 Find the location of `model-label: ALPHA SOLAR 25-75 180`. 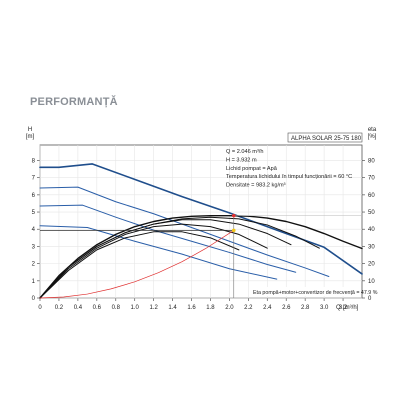

model-label: ALPHA SOLAR 25-75 180 is located at coordinates (326, 139).